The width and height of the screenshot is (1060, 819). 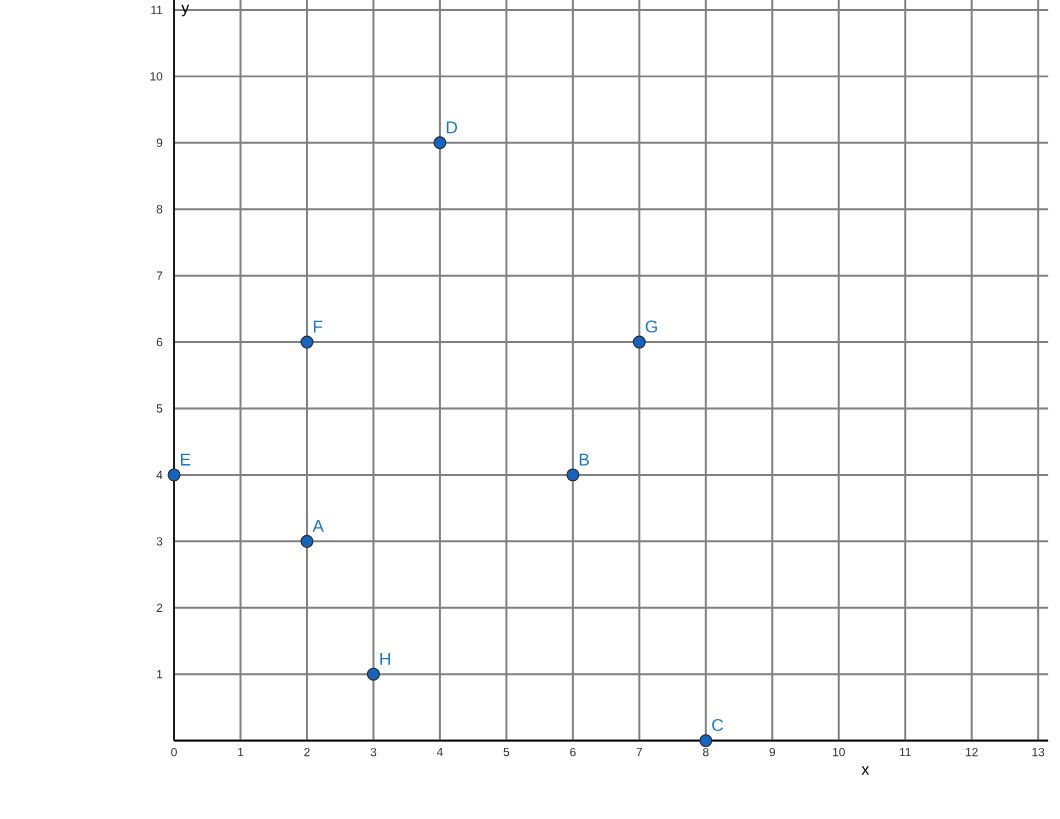 I want to click on annotation: F, so click(x=318, y=326).